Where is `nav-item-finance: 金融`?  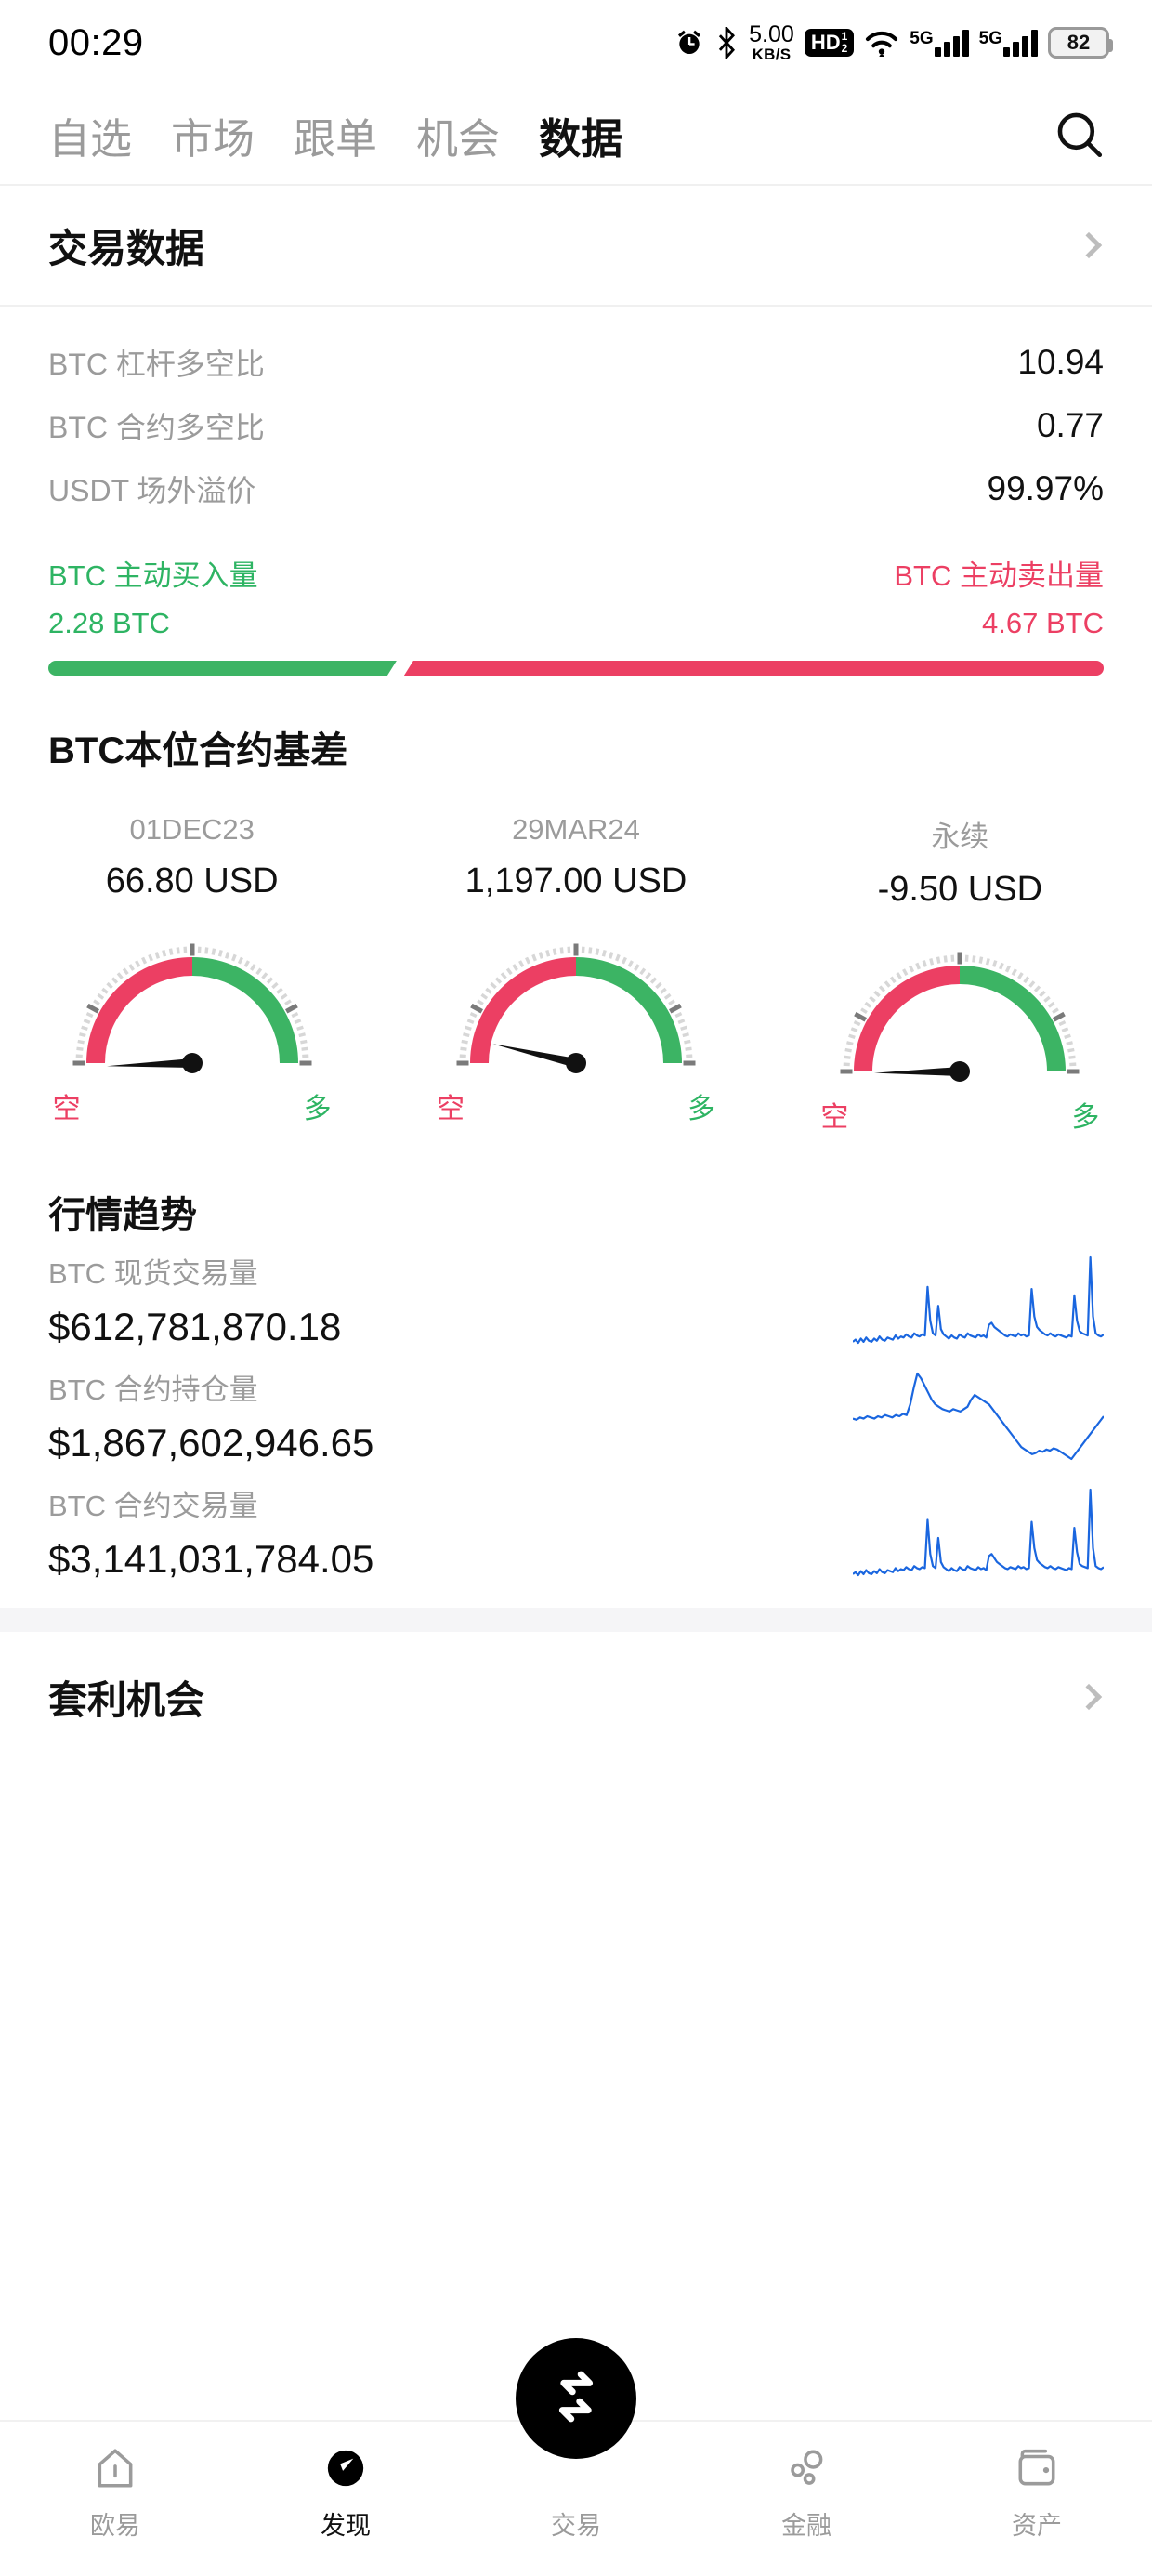
nav-item-finance: 金融 is located at coordinates (806, 2492).